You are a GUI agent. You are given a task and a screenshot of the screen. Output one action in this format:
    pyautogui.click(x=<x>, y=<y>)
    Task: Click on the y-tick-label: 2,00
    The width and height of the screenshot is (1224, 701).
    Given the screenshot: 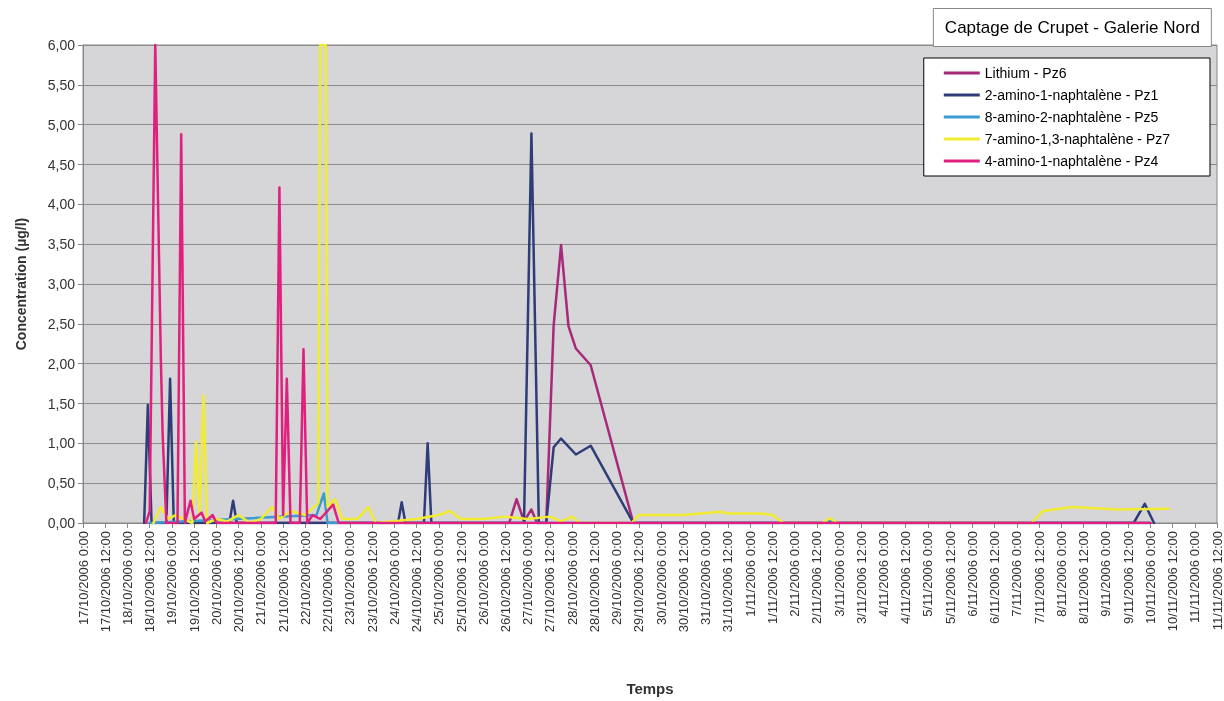 What is the action you would take?
    pyautogui.click(x=61, y=363)
    